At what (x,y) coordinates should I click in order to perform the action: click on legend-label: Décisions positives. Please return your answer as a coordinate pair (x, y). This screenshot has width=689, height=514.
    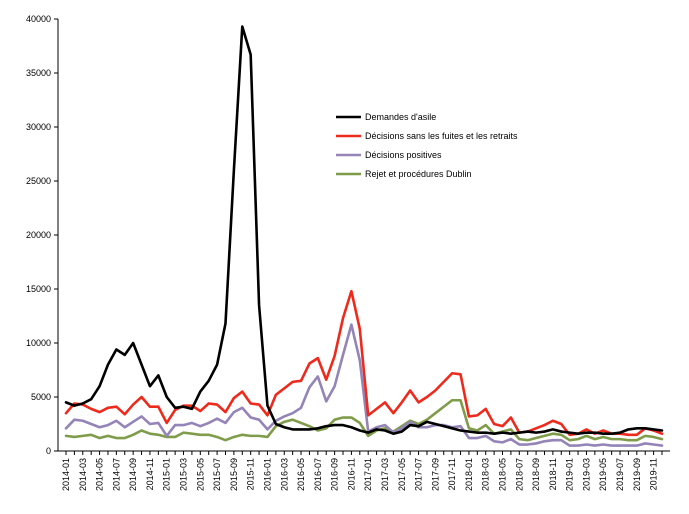
    Looking at the image, I should click on (403, 155).